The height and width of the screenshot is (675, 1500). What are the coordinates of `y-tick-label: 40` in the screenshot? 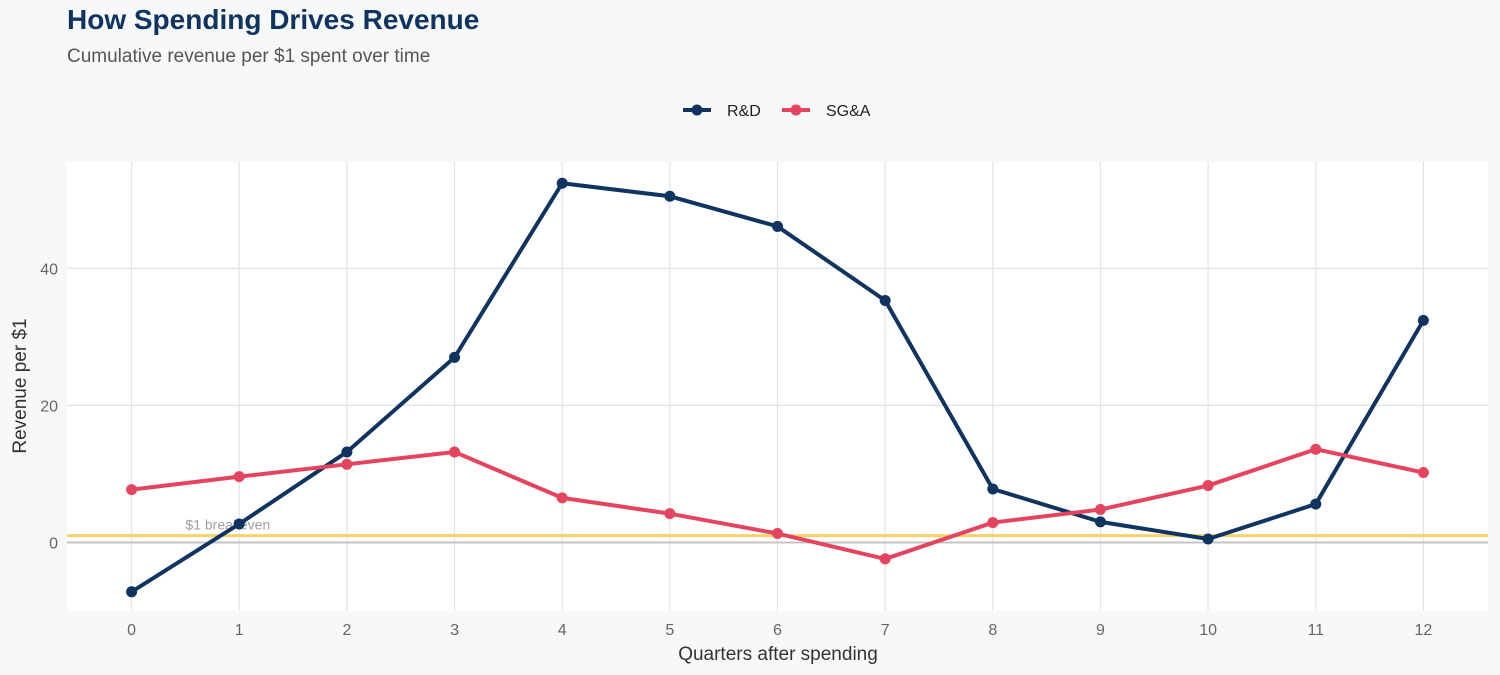 It's located at (49, 269).